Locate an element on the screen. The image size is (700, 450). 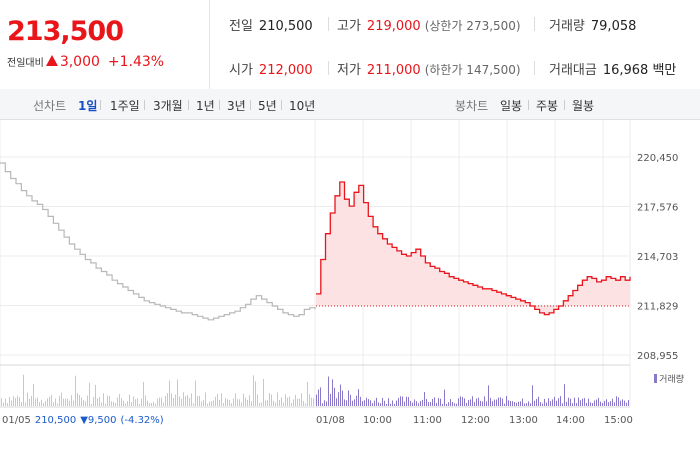
period-1week: 1주일 is located at coordinates (125, 106).